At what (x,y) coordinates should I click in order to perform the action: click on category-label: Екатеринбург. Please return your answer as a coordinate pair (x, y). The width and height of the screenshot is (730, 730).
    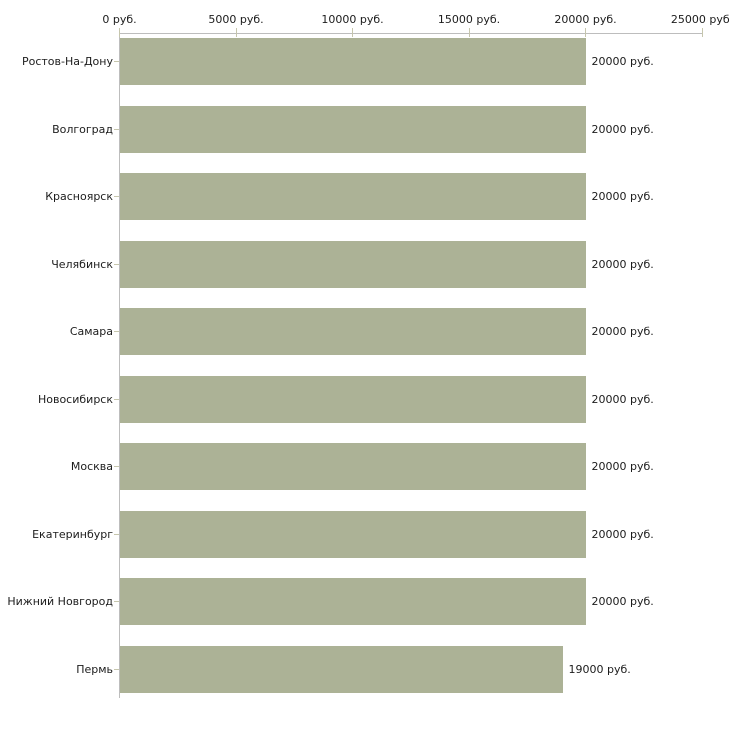
    Looking at the image, I should click on (72, 534).